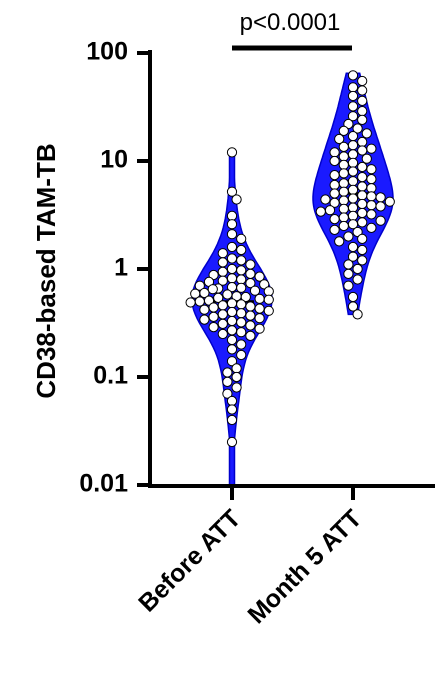 The width and height of the screenshot is (443, 673). I want to click on y-tick-label: 100, so click(107, 52).